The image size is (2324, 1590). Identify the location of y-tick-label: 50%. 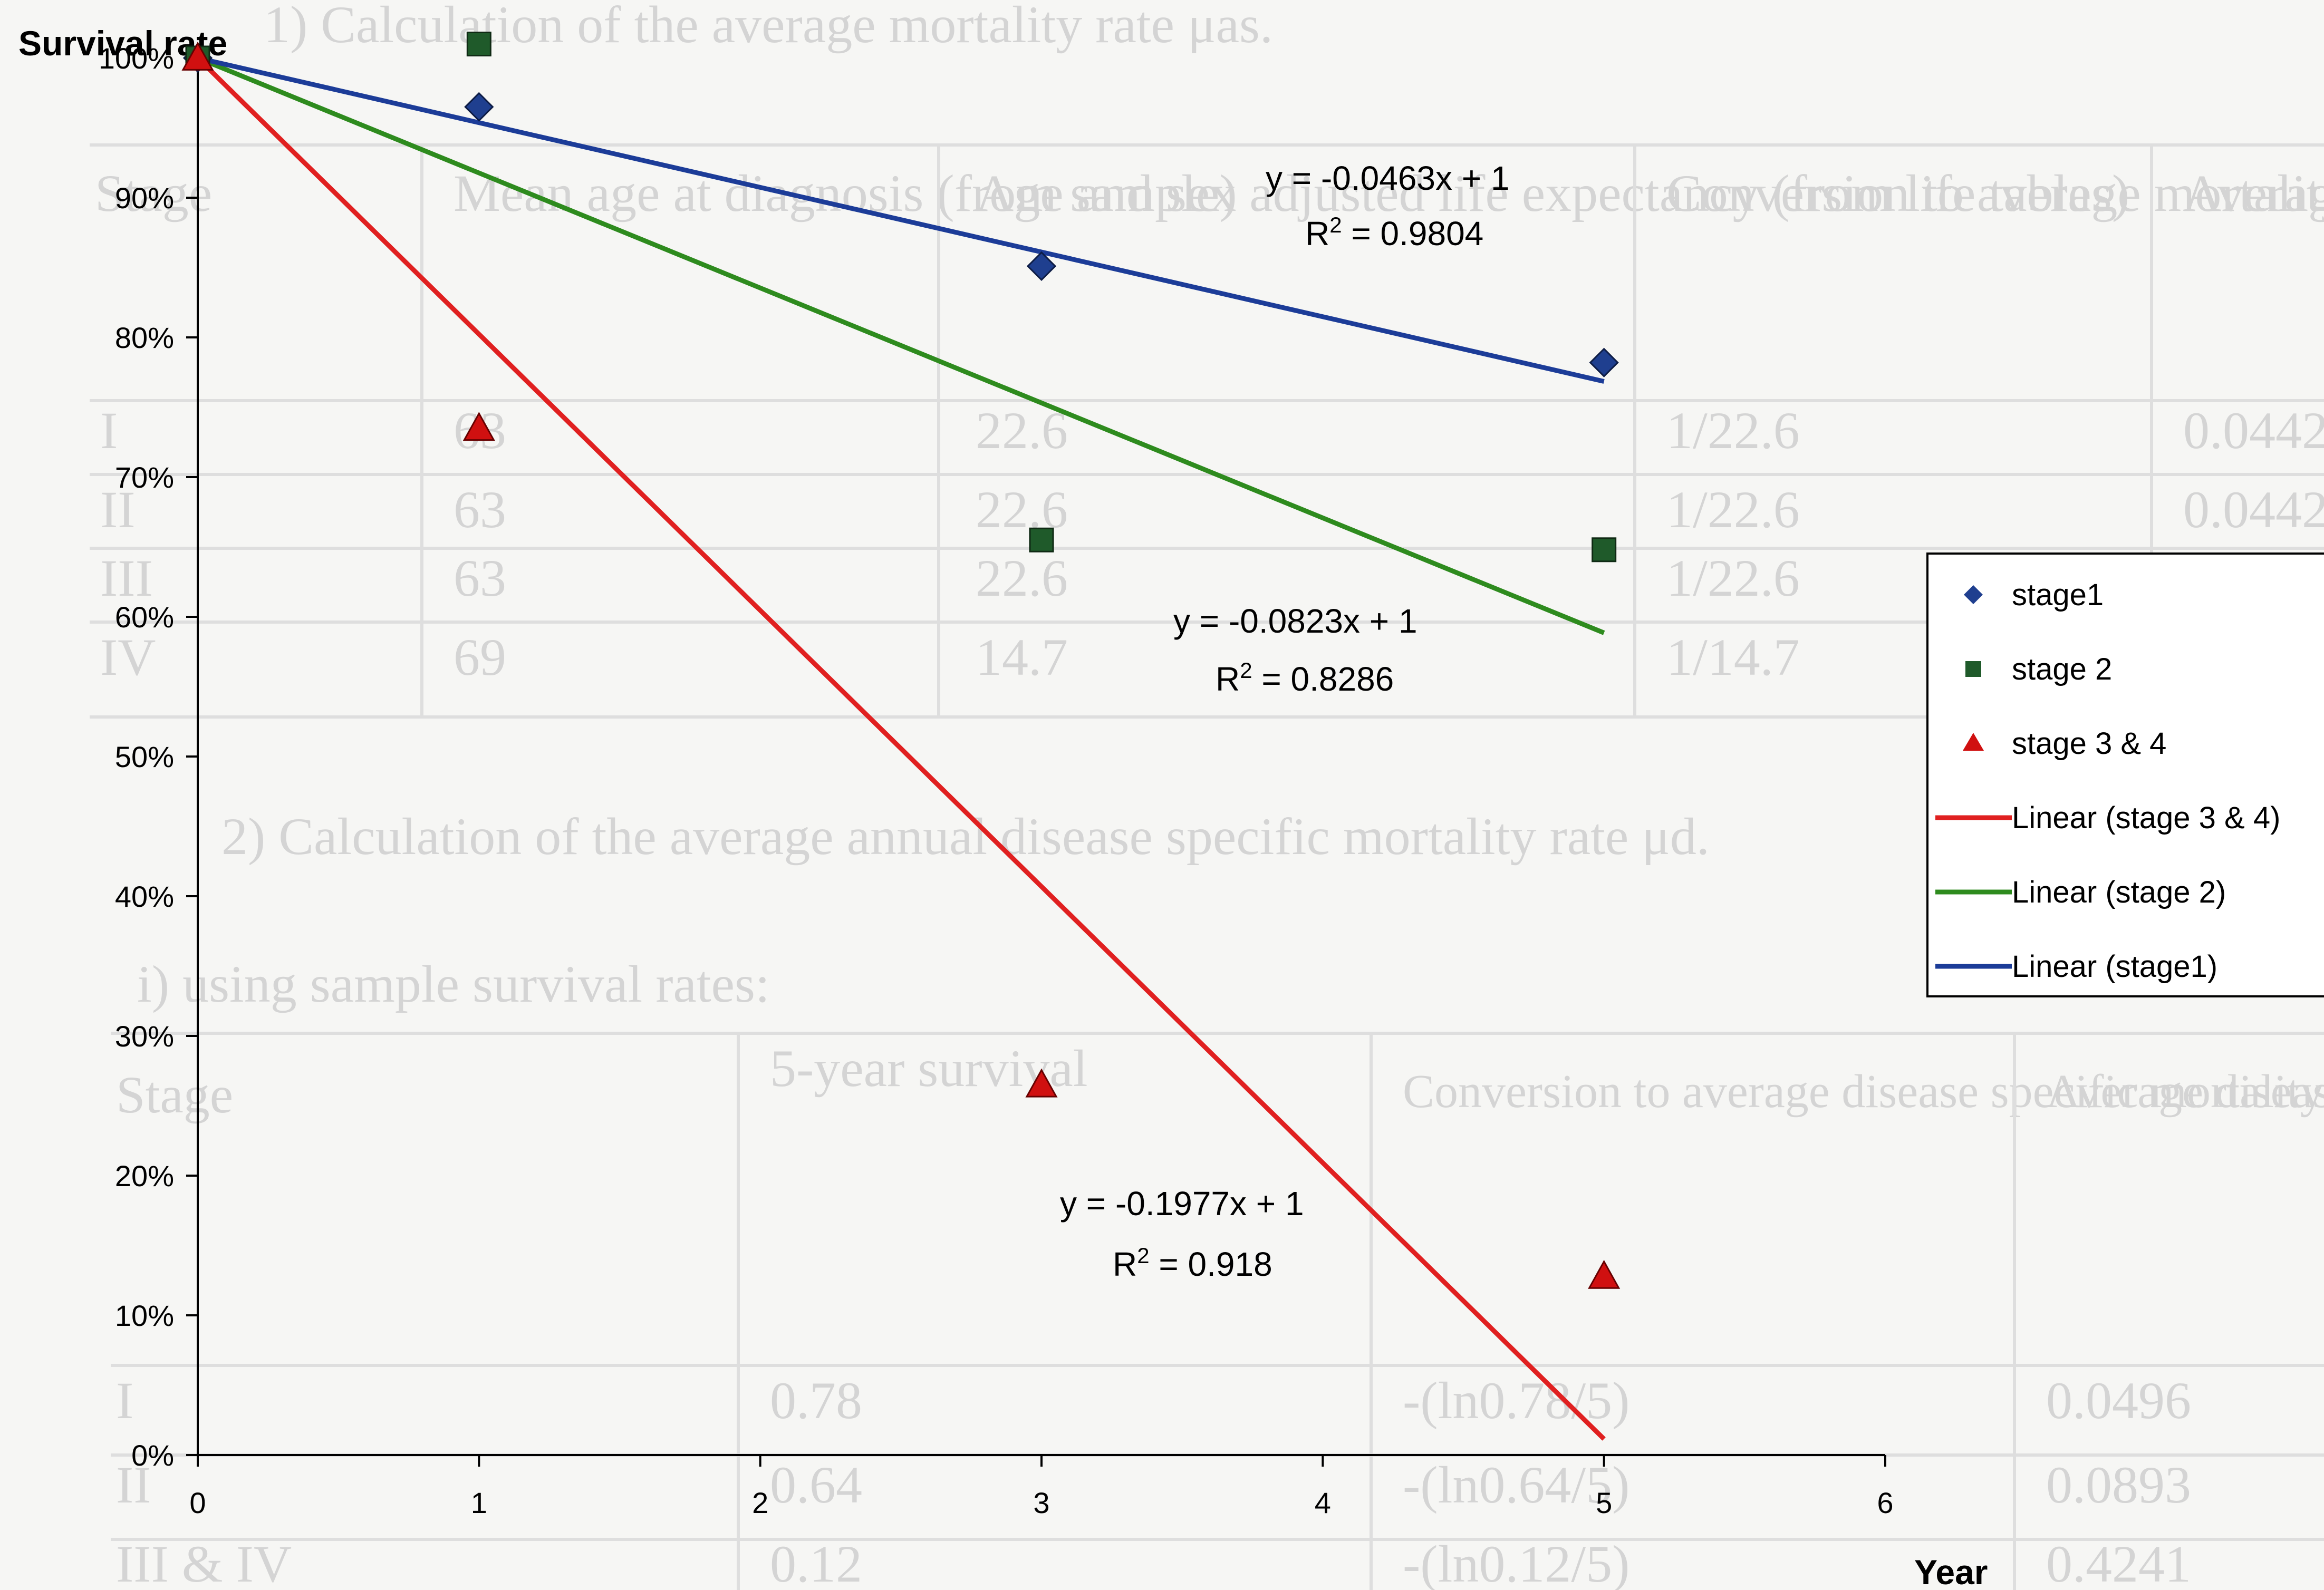
(144, 756).